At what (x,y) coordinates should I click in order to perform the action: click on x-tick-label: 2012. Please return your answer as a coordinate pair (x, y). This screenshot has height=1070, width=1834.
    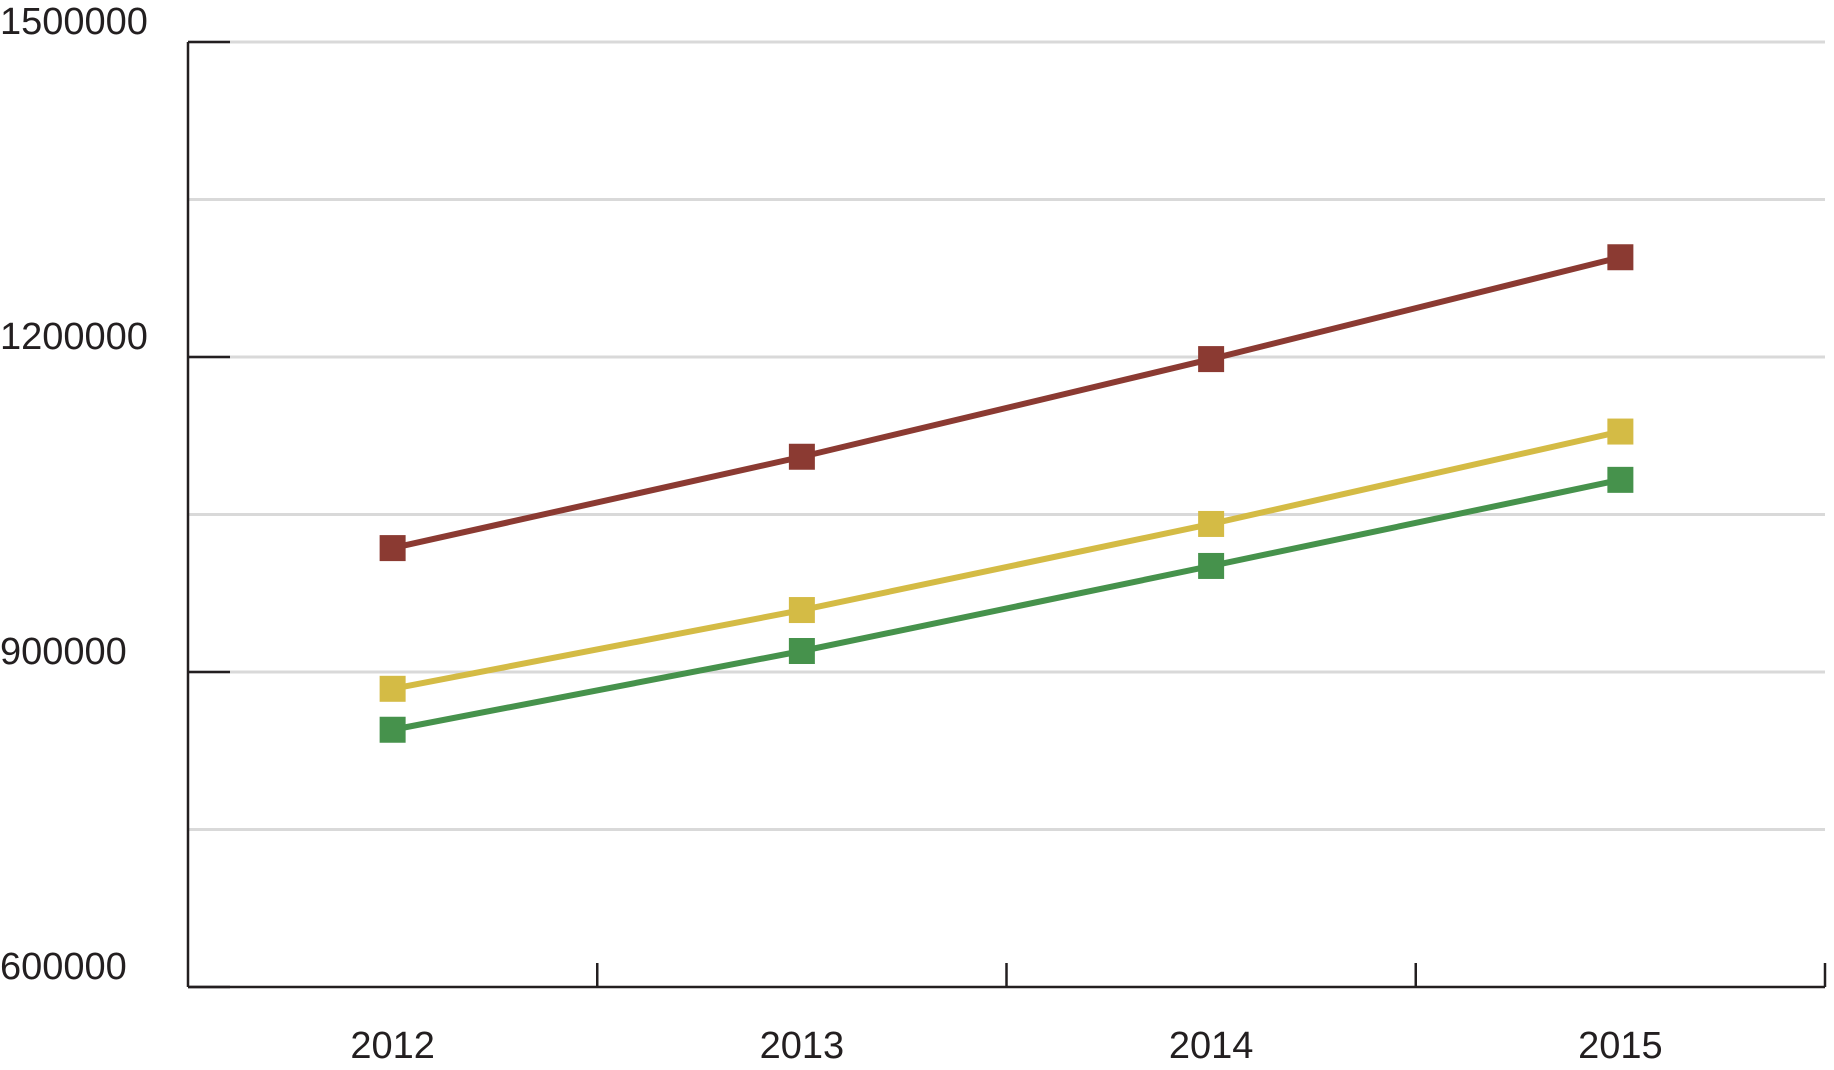
    Looking at the image, I should click on (392, 1046).